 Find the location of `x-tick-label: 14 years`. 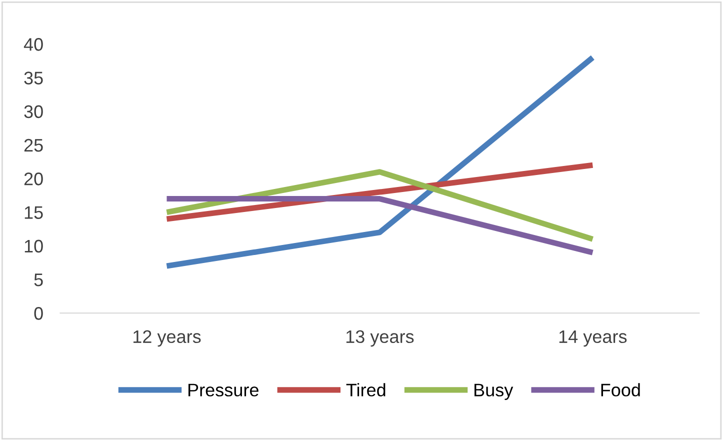

x-tick-label: 14 years is located at coordinates (593, 338).